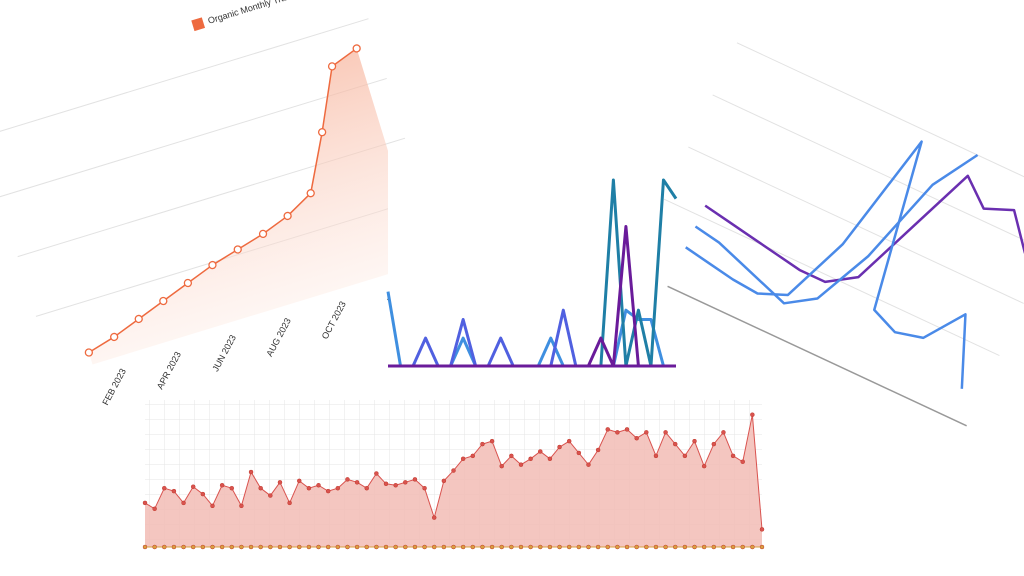 Image resolution: width=1024 pixels, height=576 pixels. Describe the element at coordinates (114, 387) in the screenshot. I see `x-tick-label: FEB 2023` at that location.